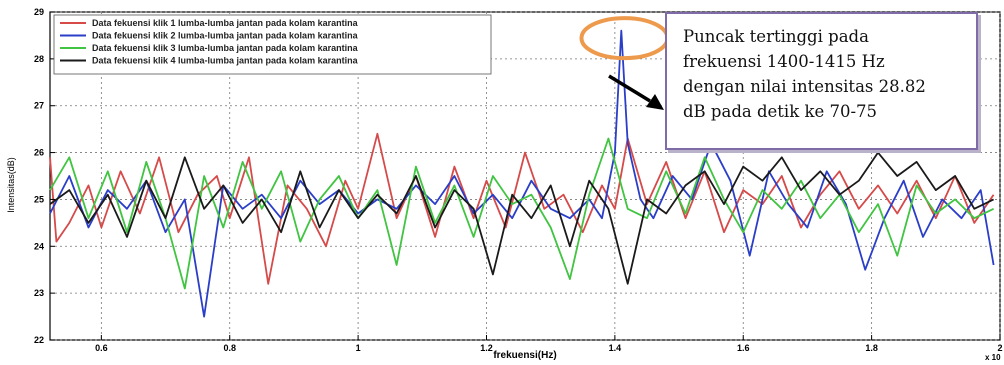 The width and height of the screenshot is (1004, 365). Describe the element at coordinates (780, 111) in the screenshot. I see `annotation-line: dB pada detik ke 70-75` at that location.